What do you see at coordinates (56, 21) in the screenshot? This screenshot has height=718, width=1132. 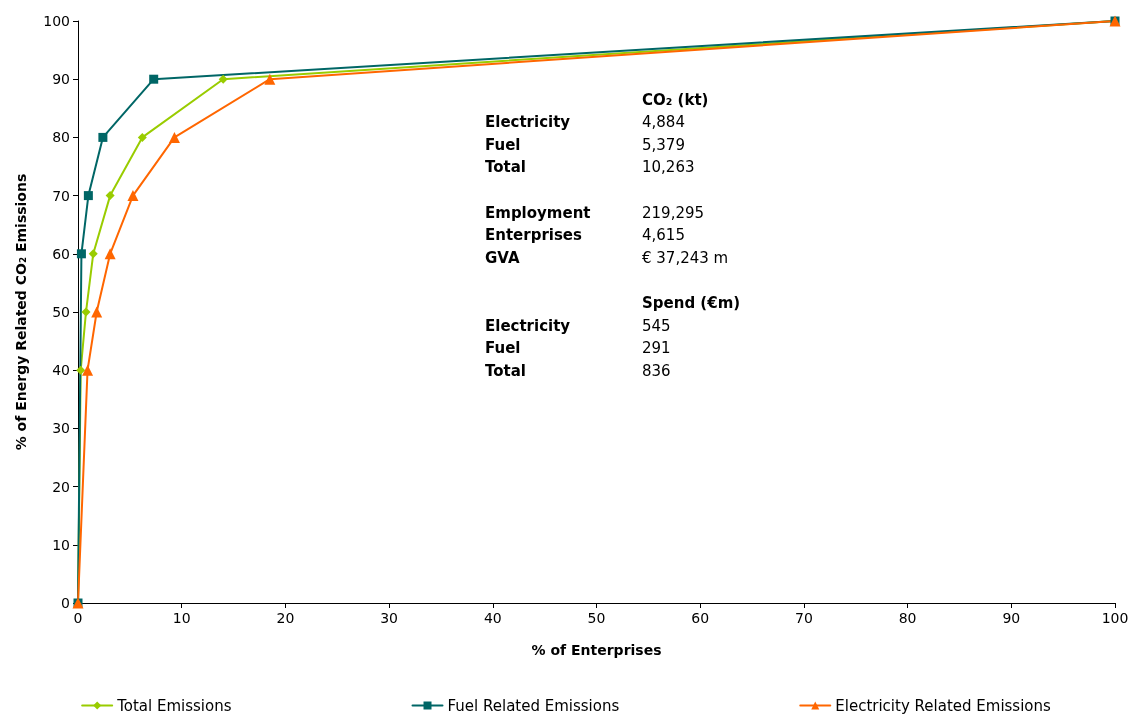 I see `y-tick-label: 100` at bounding box center [56, 21].